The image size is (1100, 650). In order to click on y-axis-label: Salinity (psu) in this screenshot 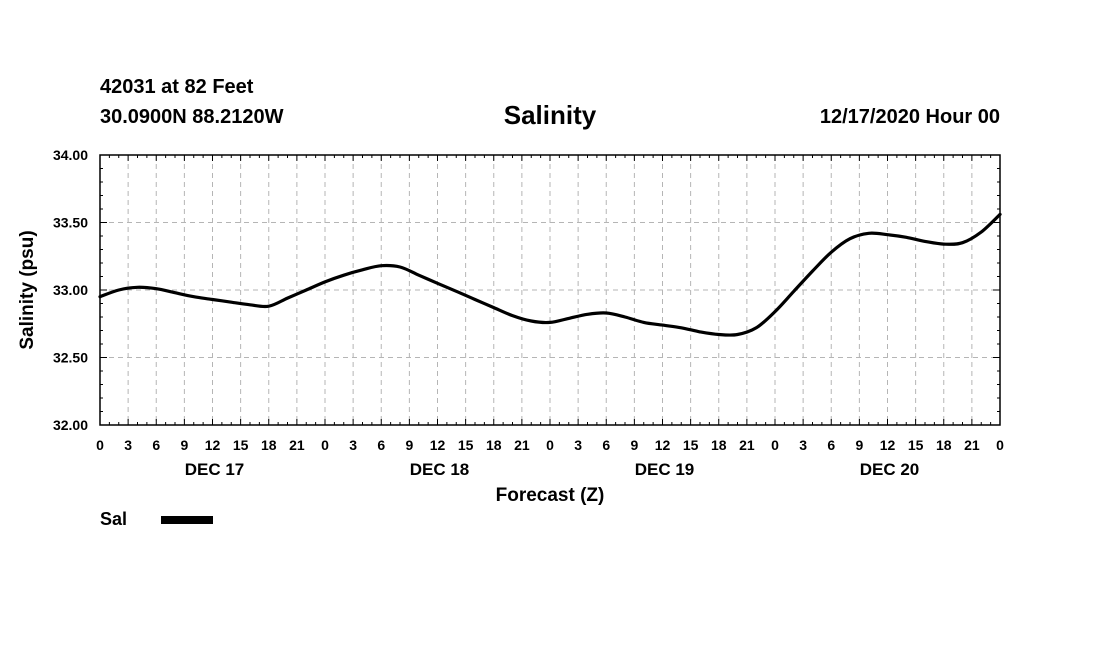, I will do `click(27, 289)`.